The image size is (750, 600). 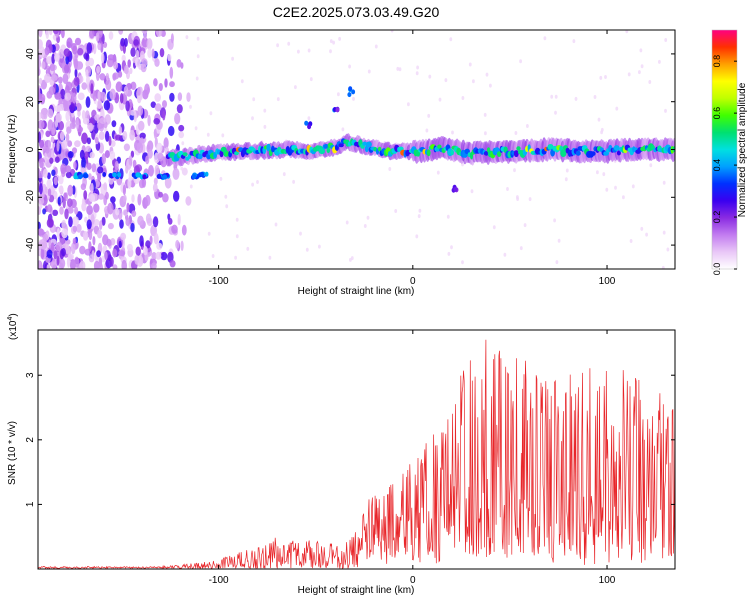 I want to click on svg-text: (x104), so click(x=13, y=326).